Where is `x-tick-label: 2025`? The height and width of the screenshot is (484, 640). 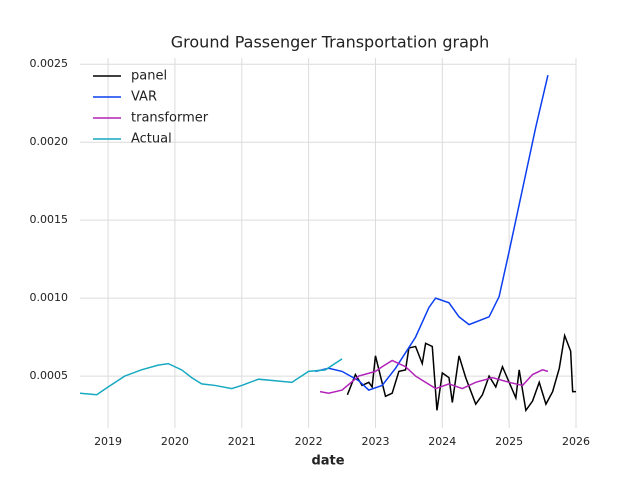 x-tick-label: 2025 is located at coordinates (509, 441).